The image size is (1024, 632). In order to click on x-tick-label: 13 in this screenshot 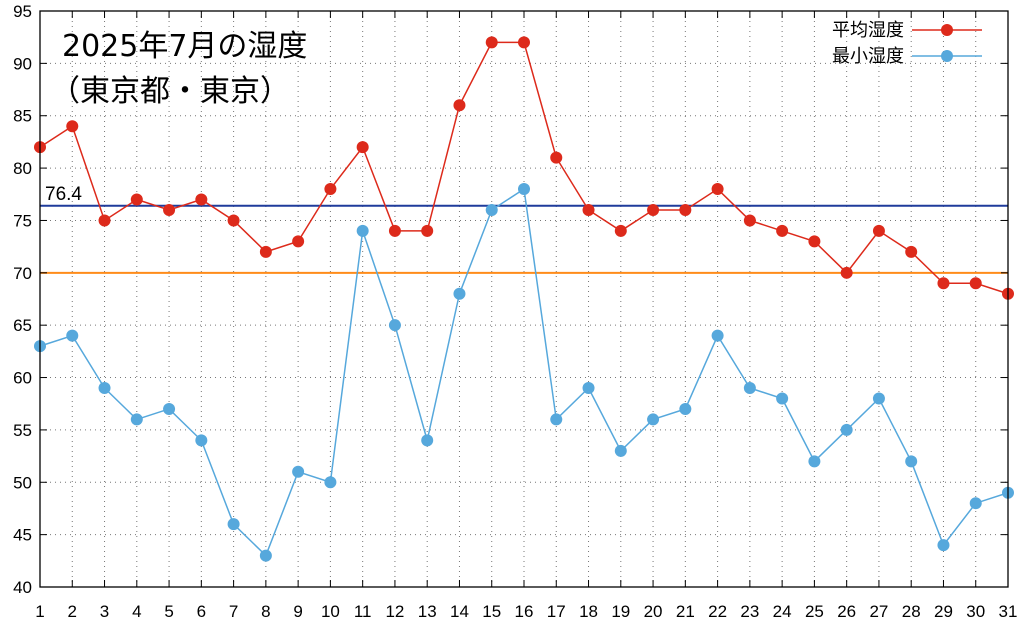, I will do `click(427, 611)`.